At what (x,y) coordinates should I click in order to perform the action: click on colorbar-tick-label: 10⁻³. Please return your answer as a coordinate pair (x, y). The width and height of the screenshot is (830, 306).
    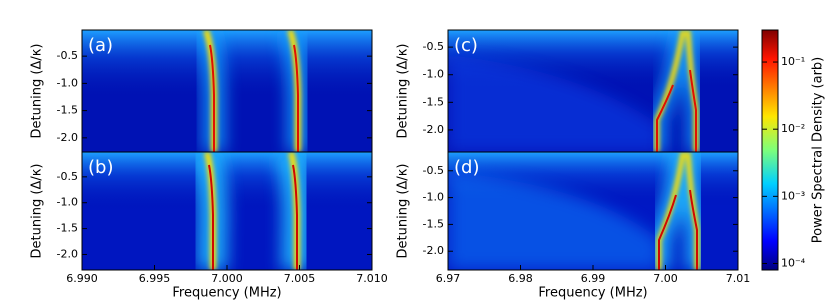
    Looking at the image, I should click on (793, 195).